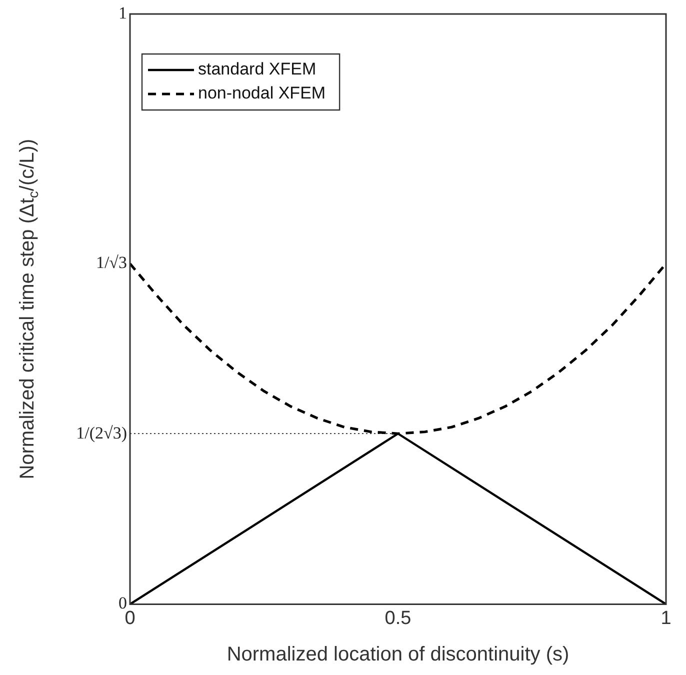 This screenshot has width=686, height=675. I want to click on legend-label: non-nodal XFEM, so click(262, 93).